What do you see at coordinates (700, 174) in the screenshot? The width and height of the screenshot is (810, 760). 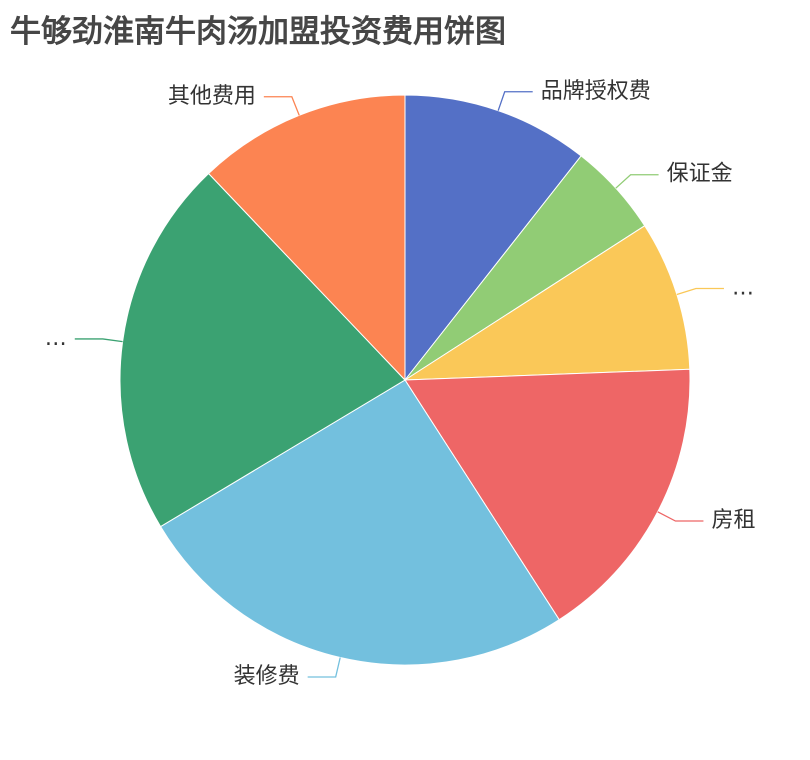 I see `slice-label: 保证金` at bounding box center [700, 174].